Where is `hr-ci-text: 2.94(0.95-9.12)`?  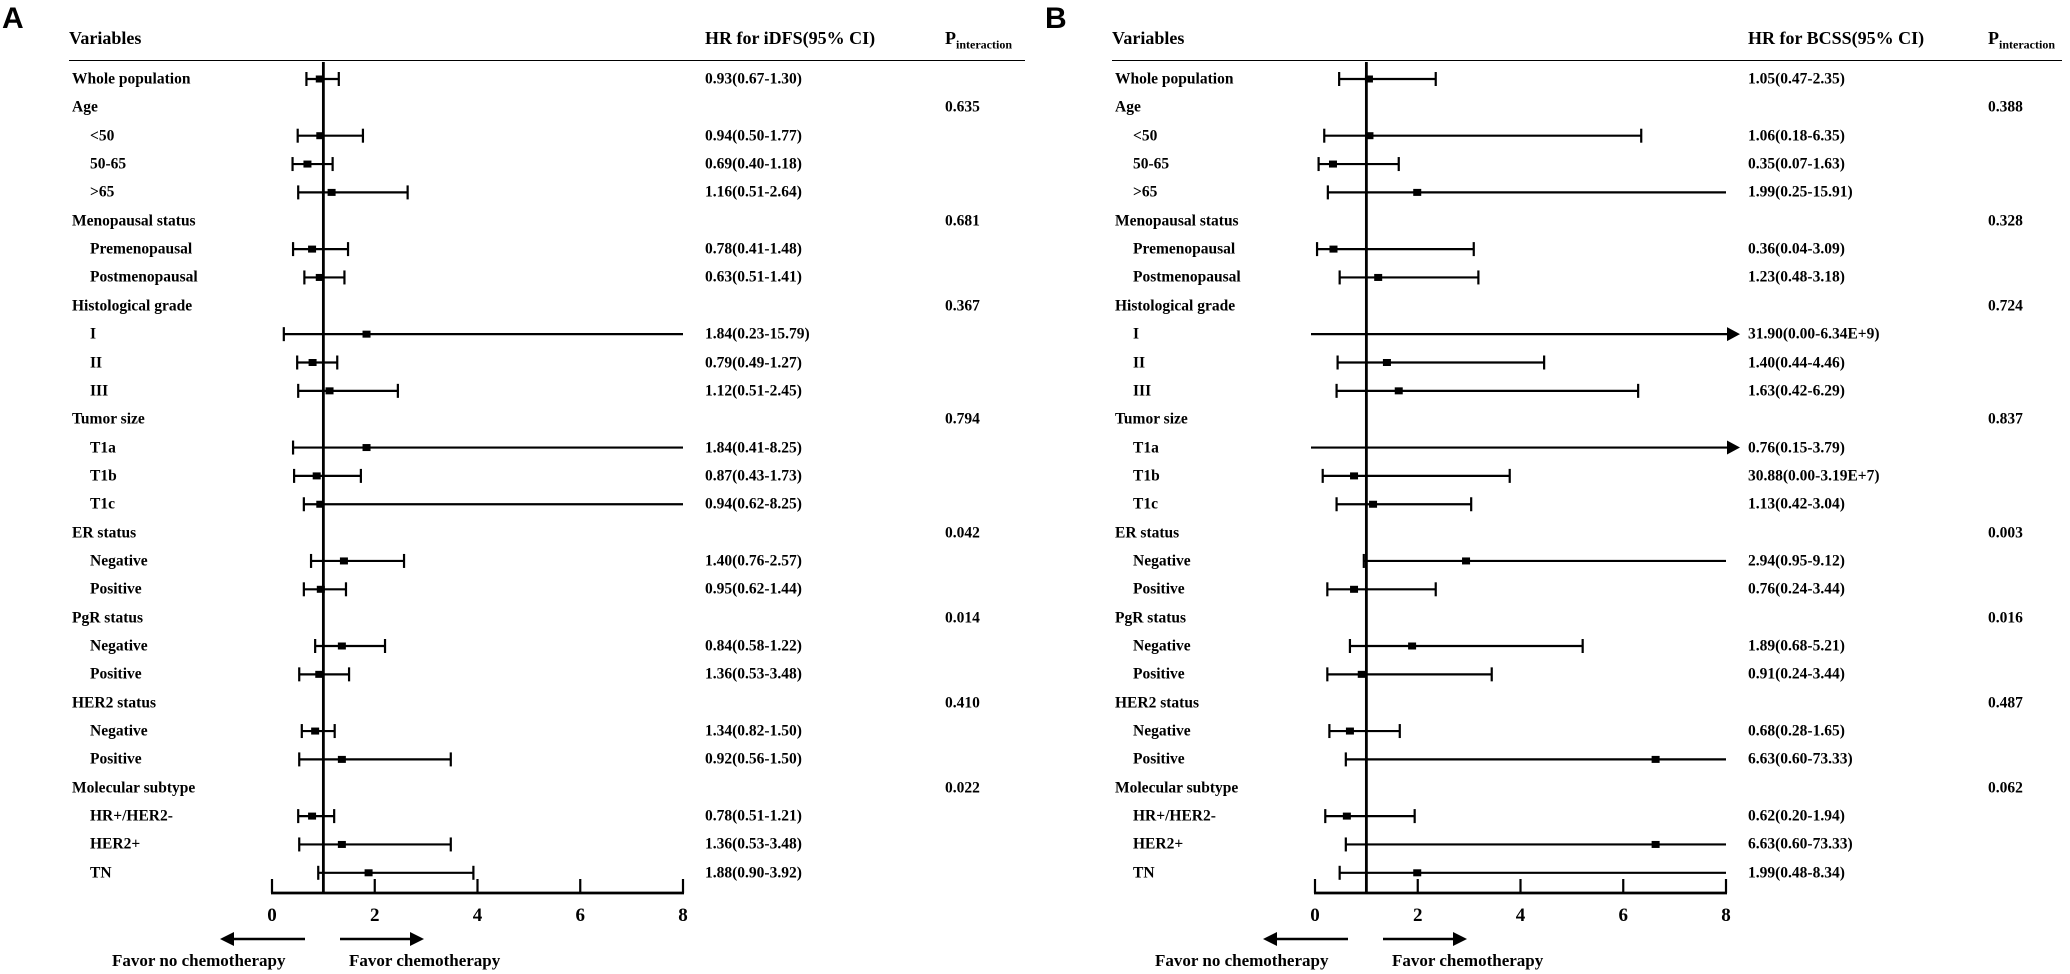 hr-ci-text: 2.94(0.95-9.12) is located at coordinates (1796, 561).